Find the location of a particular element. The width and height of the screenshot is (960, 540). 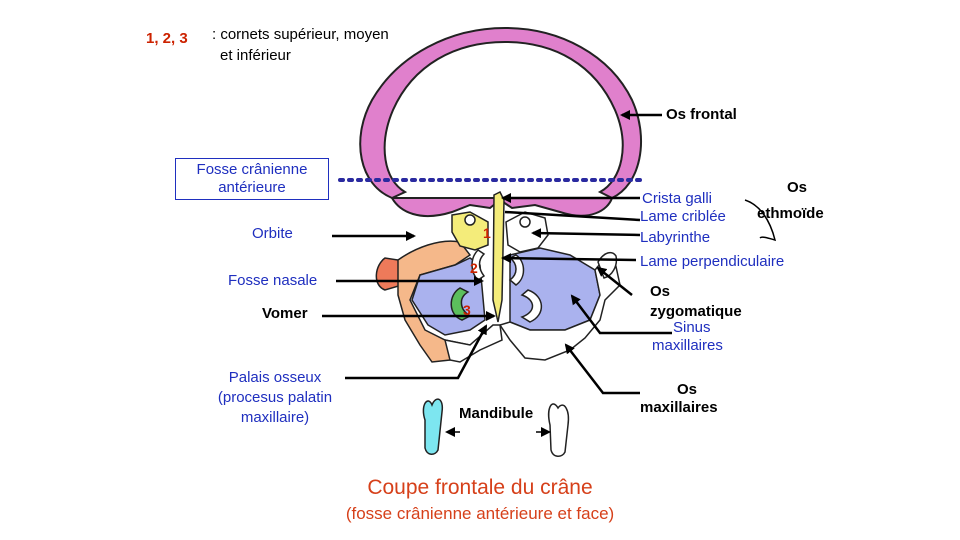

label-sinus-line1: Sinus is located at coordinates (692, 327).